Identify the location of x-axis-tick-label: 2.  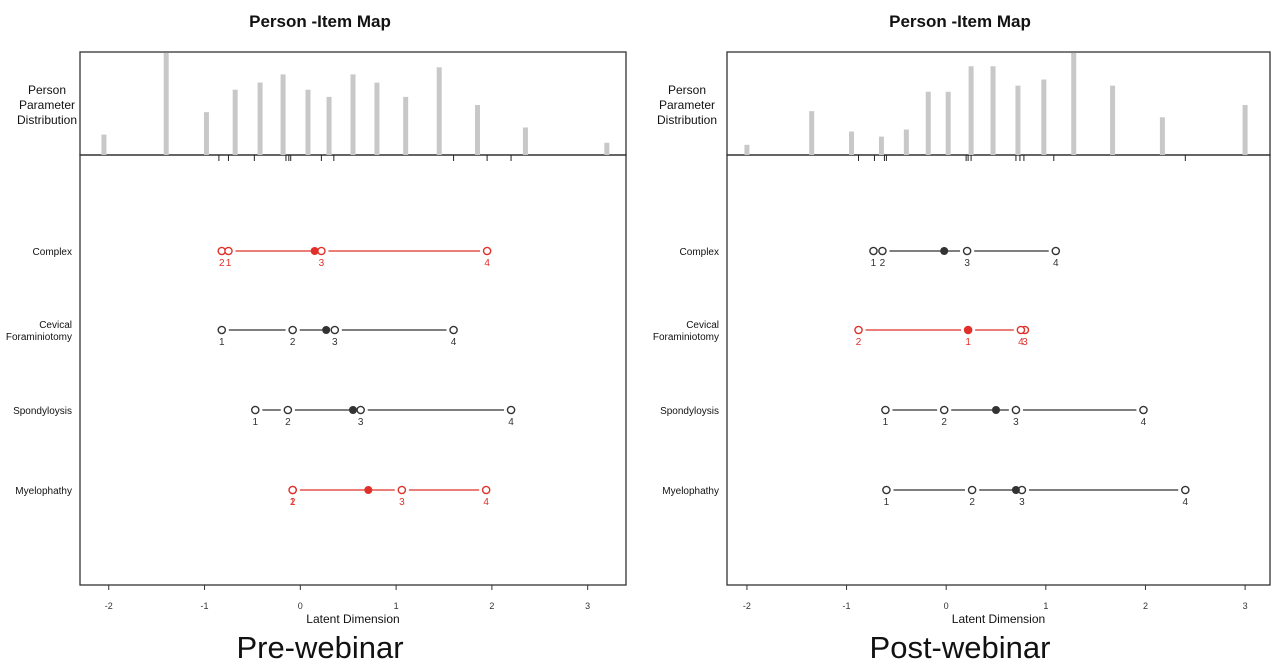
(491, 606).